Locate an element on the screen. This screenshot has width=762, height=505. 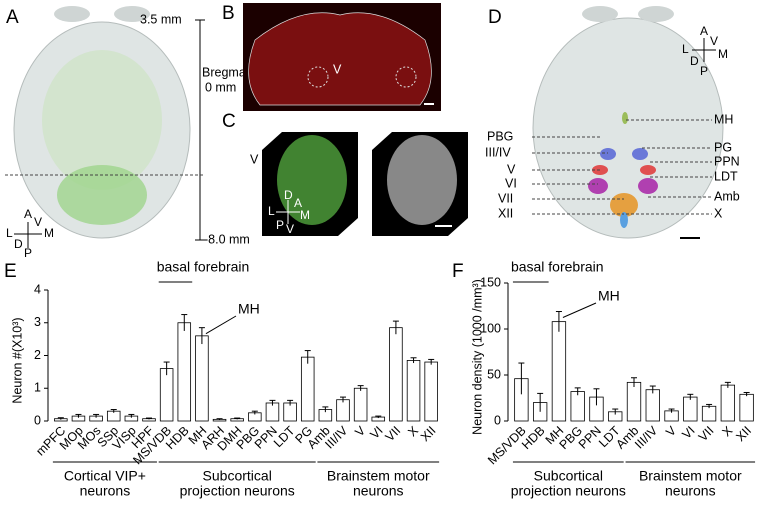
region-label: Amb is located at coordinates (727, 196).